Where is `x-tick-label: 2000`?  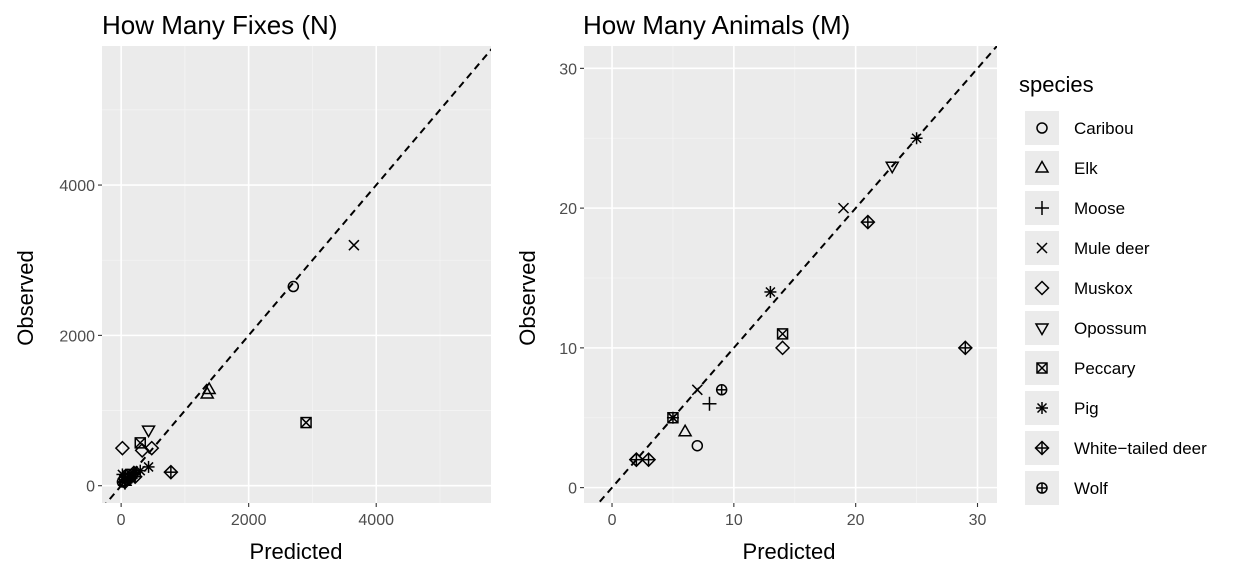
x-tick-label: 2000 is located at coordinates (249, 520).